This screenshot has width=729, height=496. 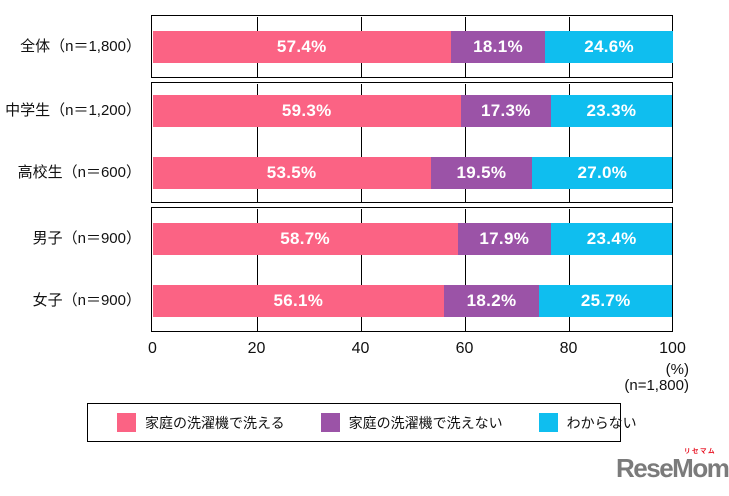 I want to click on bar-value-label: 59.3%, so click(x=306, y=110).